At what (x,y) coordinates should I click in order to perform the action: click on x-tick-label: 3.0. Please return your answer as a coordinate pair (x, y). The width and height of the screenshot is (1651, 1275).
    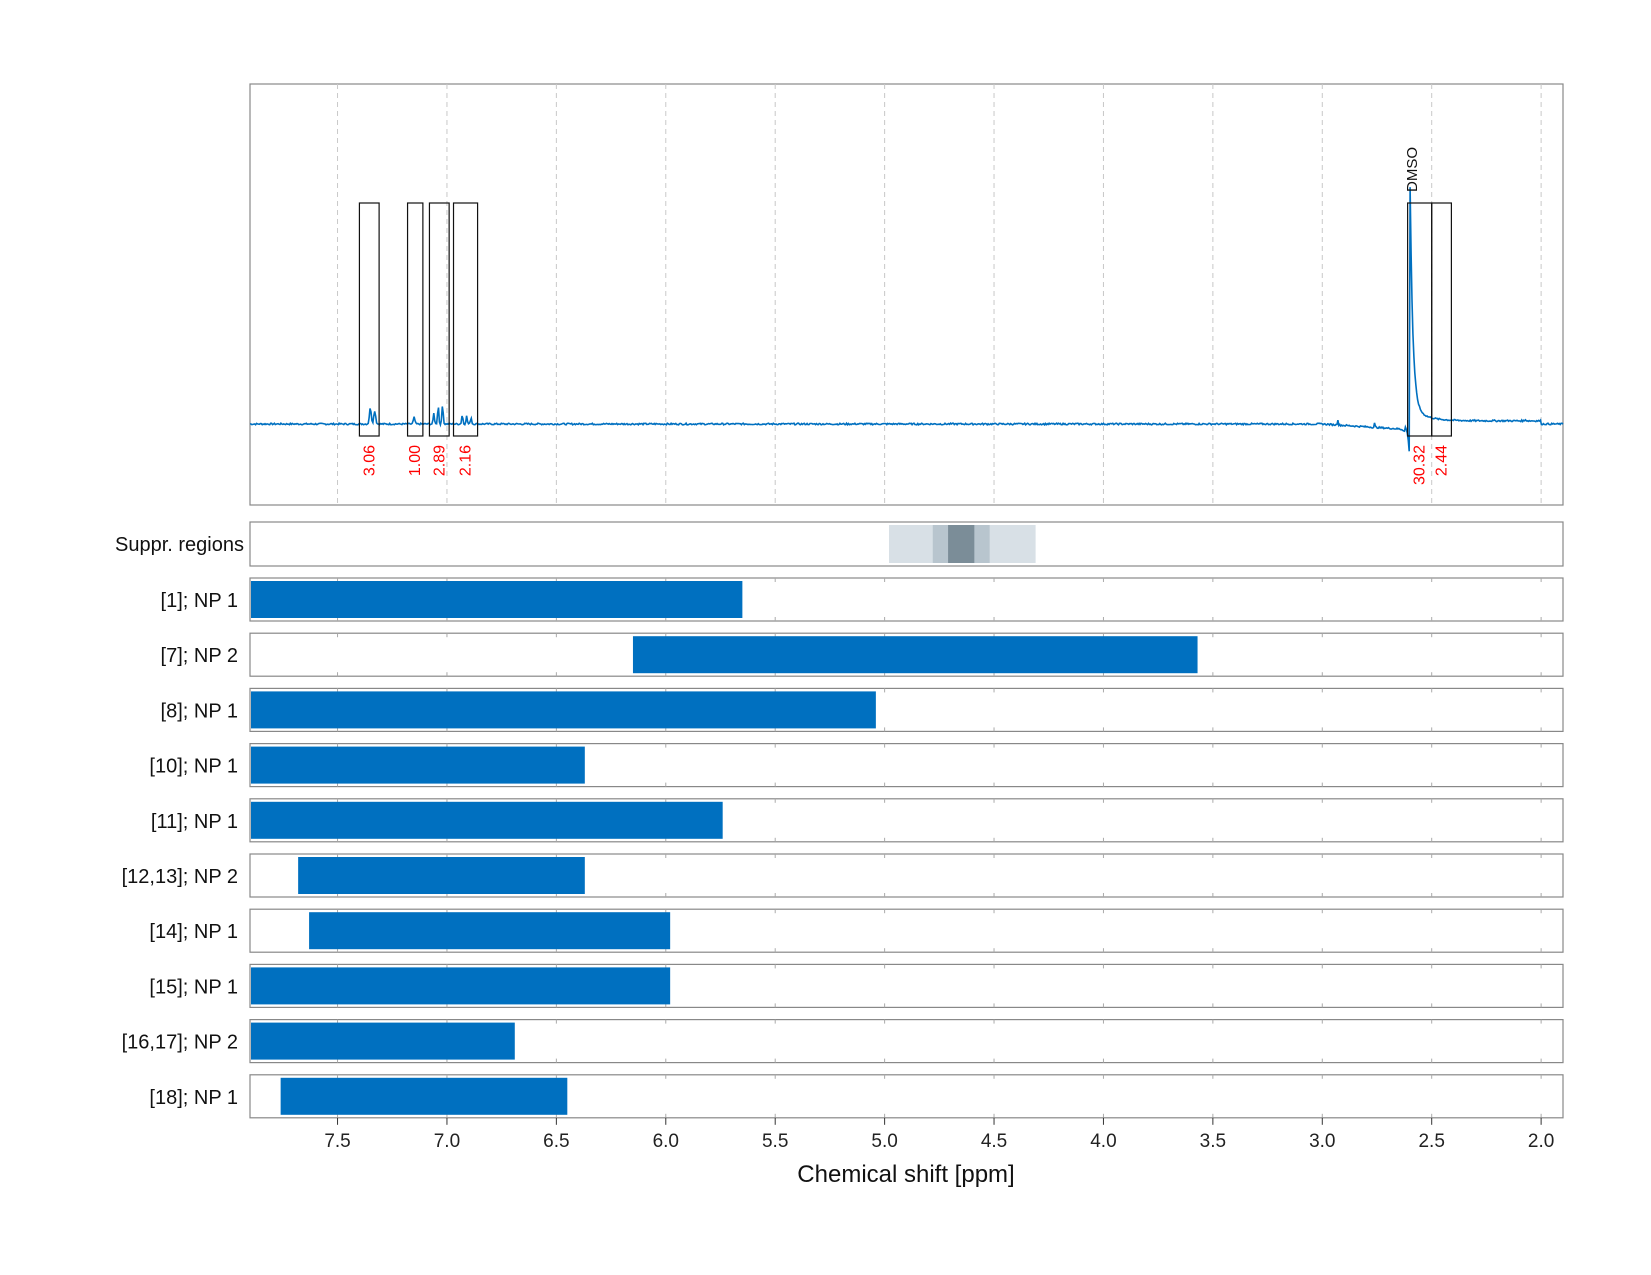
    Looking at the image, I should click on (1322, 1141).